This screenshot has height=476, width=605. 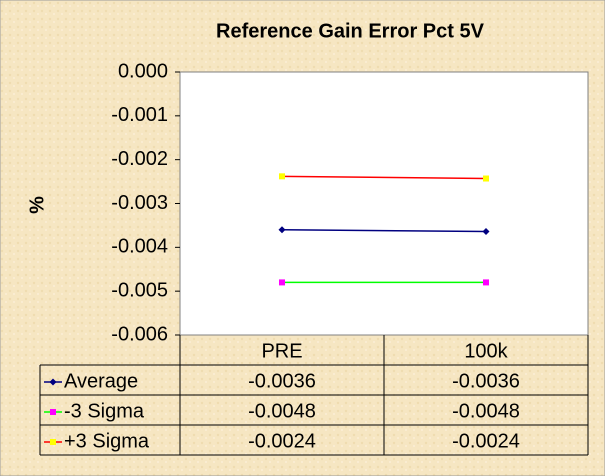 What do you see at coordinates (139, 334) in the screenshot?
I see `y-tick-label: -0.006` at bounding box center [139, 334].